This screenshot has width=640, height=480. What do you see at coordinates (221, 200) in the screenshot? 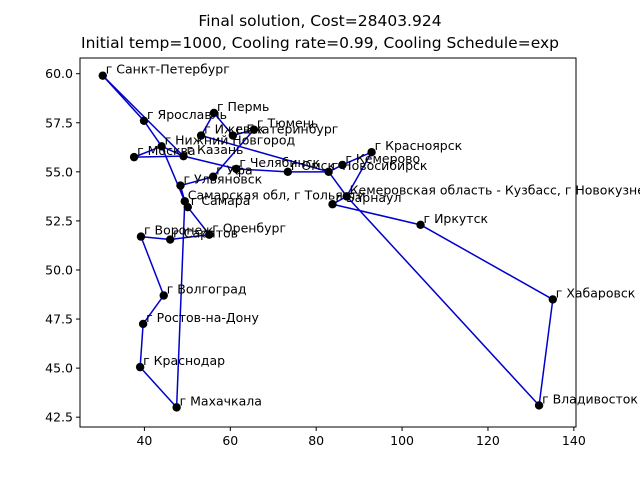
I see `city-label: г Самара` at bounding box center [221, 200].